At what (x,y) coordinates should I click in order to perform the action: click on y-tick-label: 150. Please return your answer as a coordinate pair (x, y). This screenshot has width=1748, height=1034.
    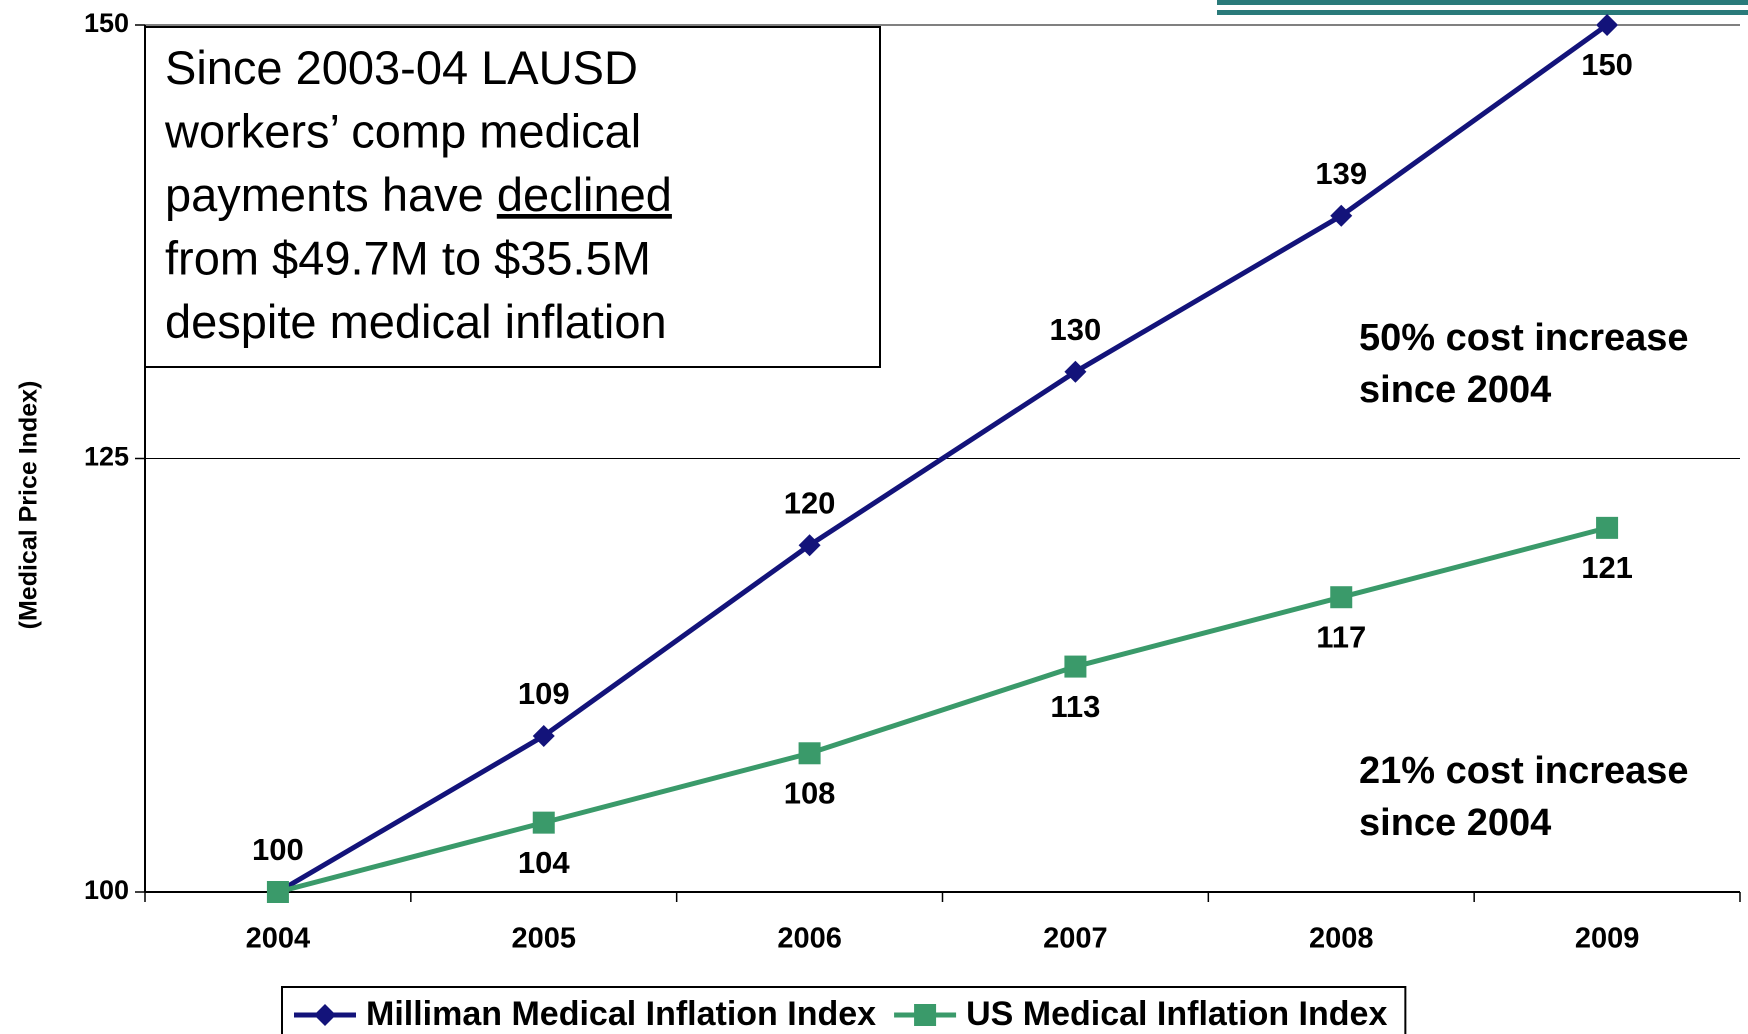
    Looking at the image, I should click on (106, 23).